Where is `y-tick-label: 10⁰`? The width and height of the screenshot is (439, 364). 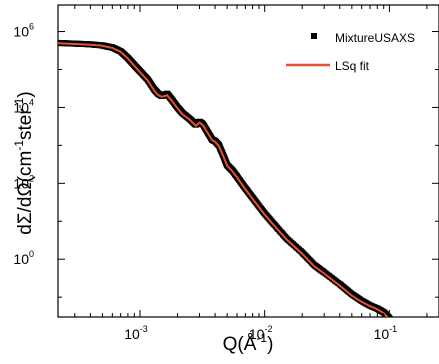 y-tick-label: 10⁰ is located at coordinates (23, 258).